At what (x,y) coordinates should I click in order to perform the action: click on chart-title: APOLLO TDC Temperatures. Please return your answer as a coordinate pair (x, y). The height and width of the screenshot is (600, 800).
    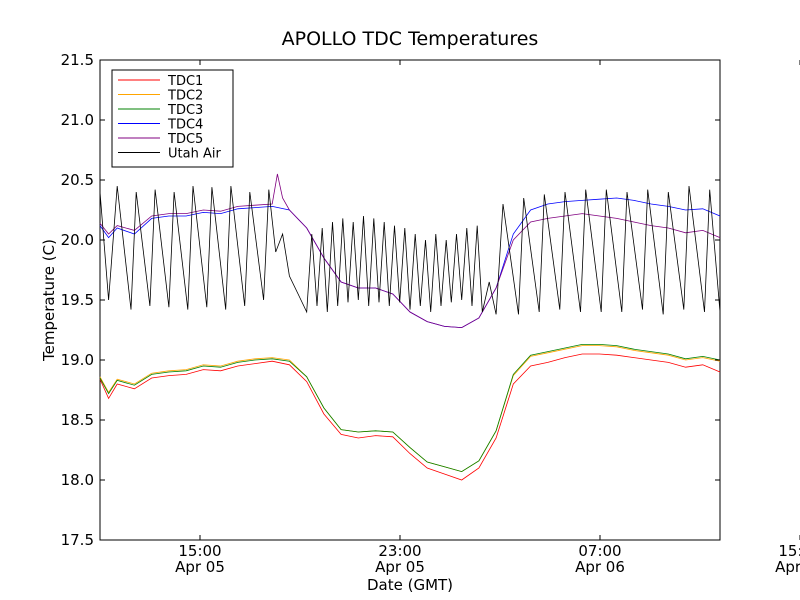
    Looking at the image, I should click on (410, 39).